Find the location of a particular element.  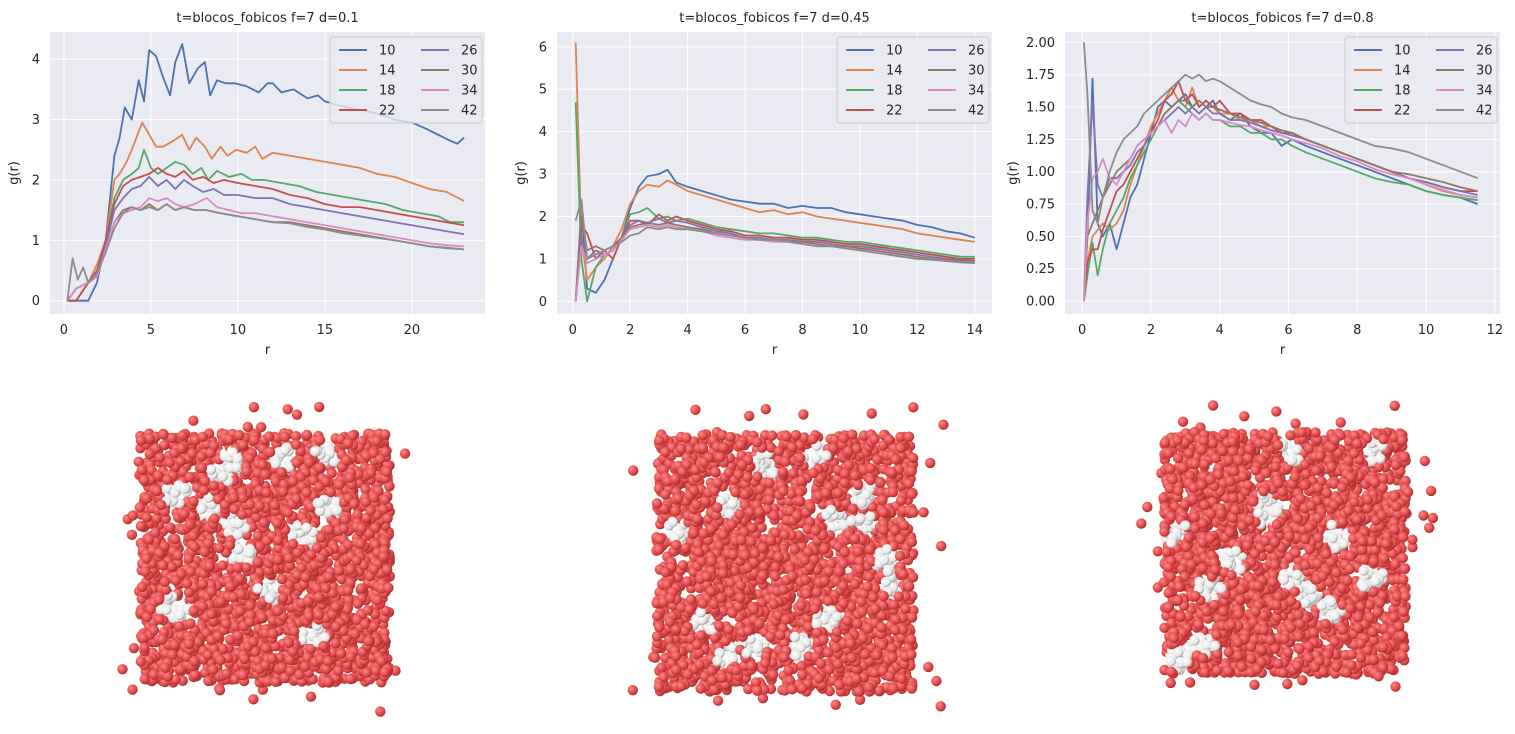

chart-title: t=blocos_fobicos f=7 d=0.8 is located at coordinates (1282, 18).